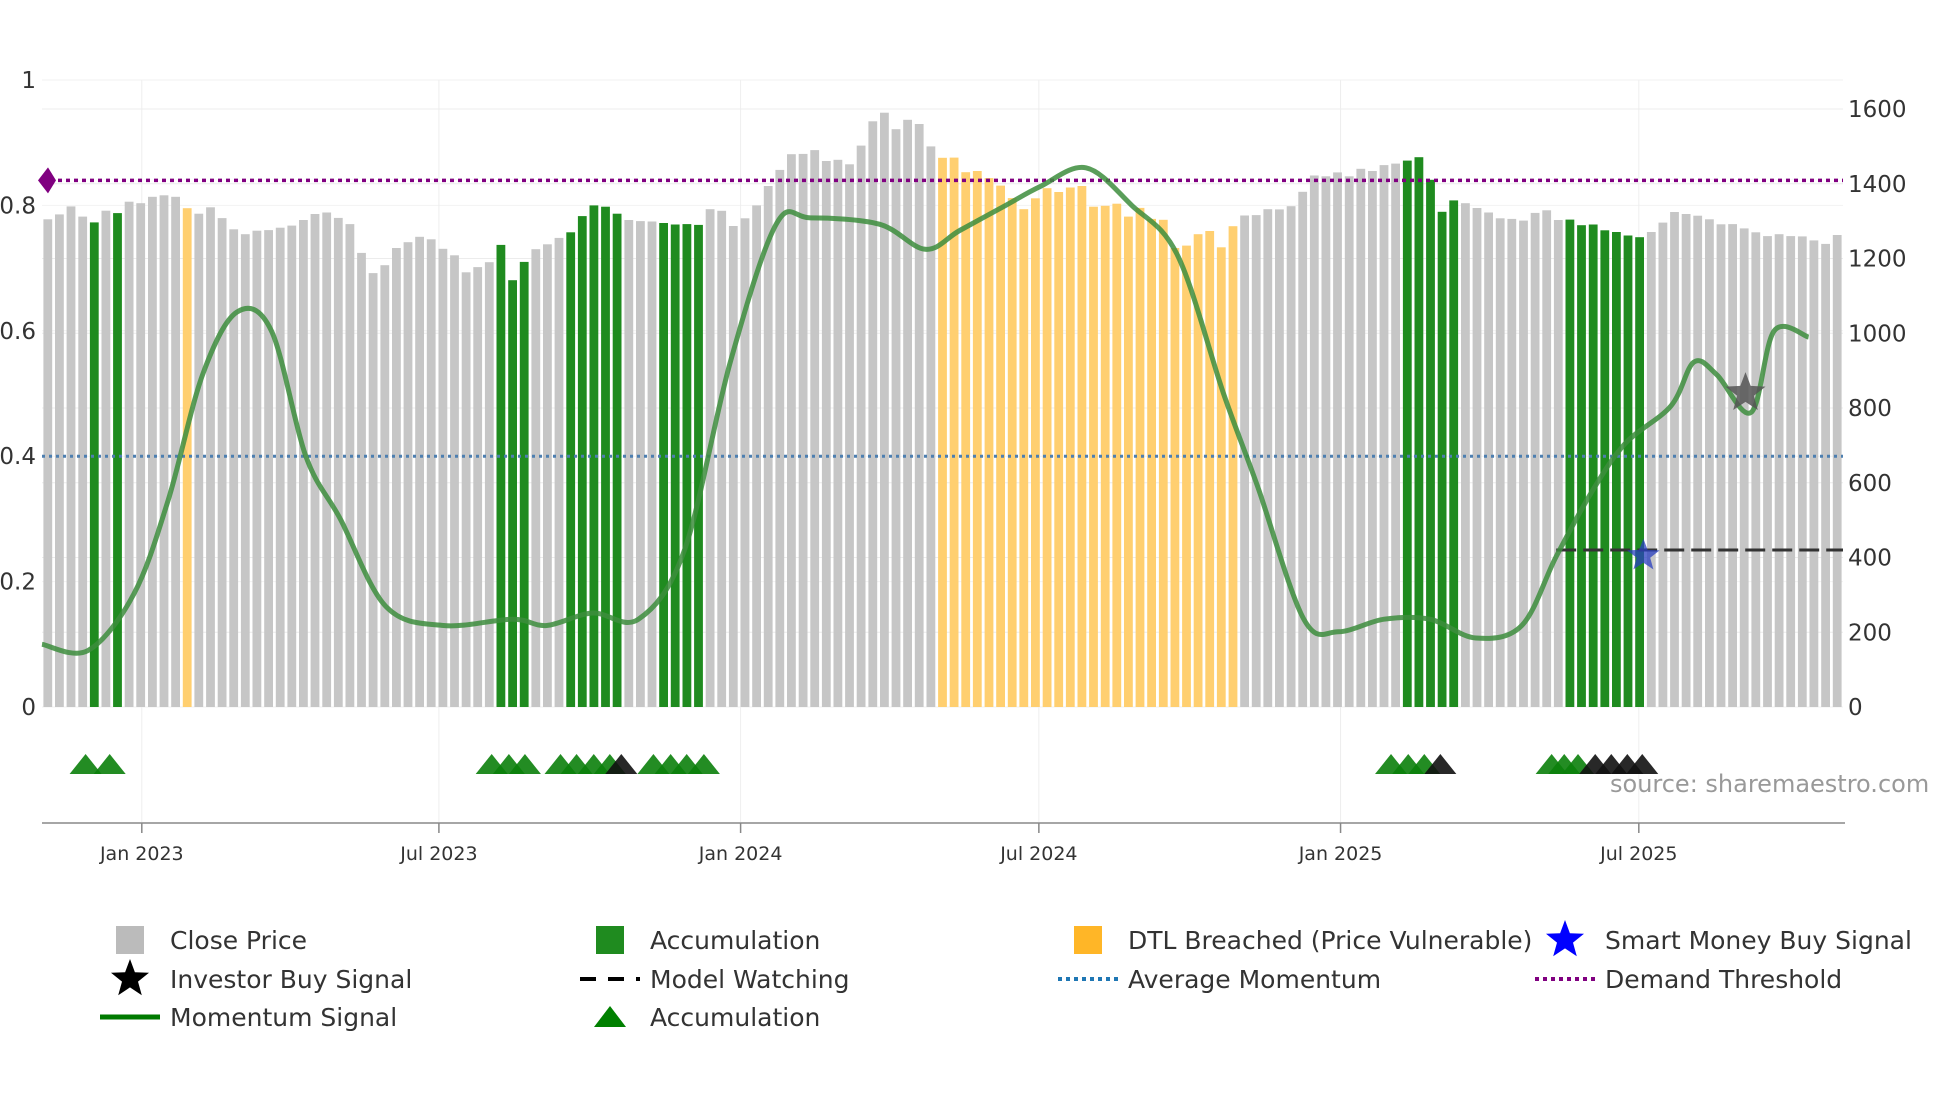  Describe the element at coordinates (18, 583) in the screenshot. I see `left-tick-label: 0.2` at that location.